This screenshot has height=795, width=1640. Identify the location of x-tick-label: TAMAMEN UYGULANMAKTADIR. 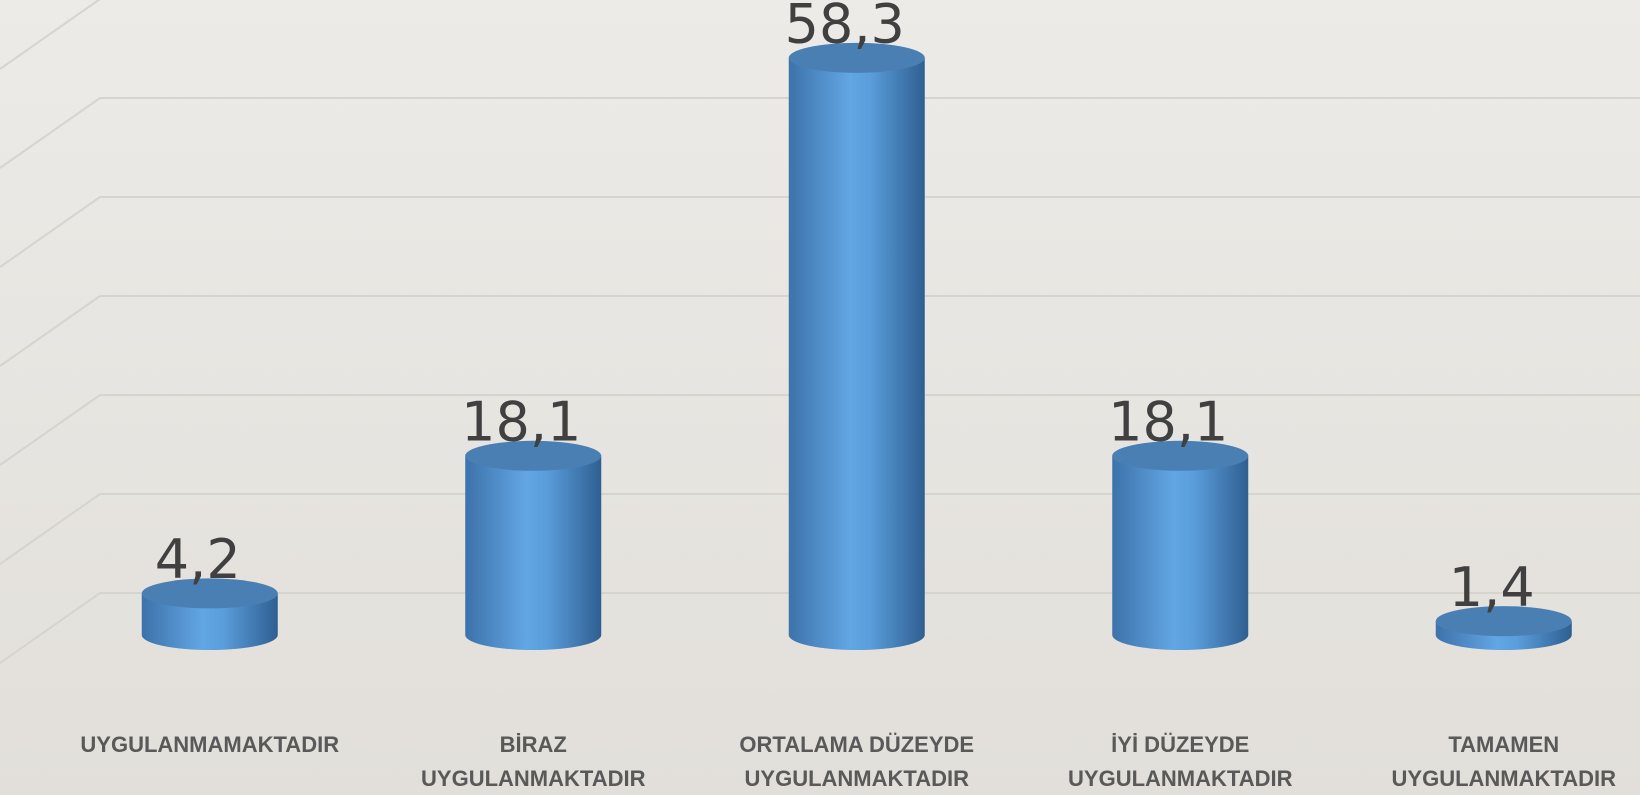
(1503, 761).